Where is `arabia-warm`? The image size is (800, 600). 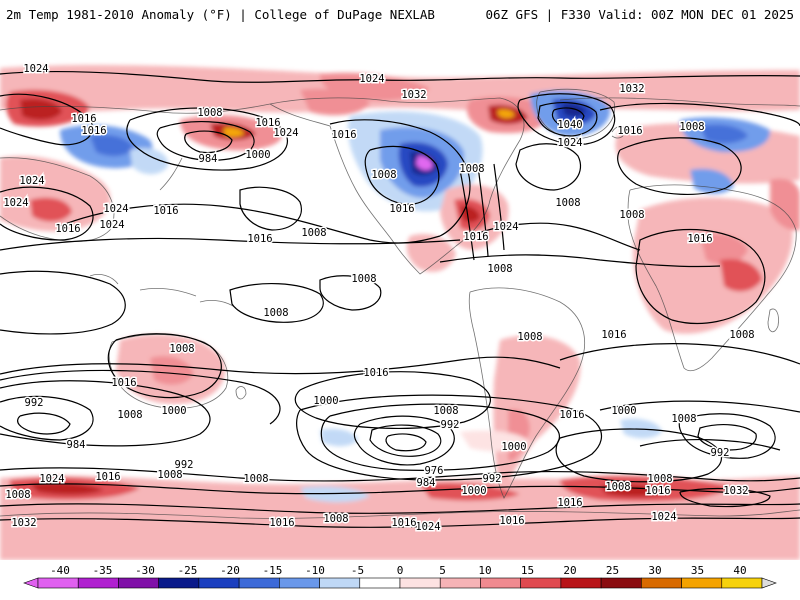
arabia-warm is located at coordinates (785, 204).